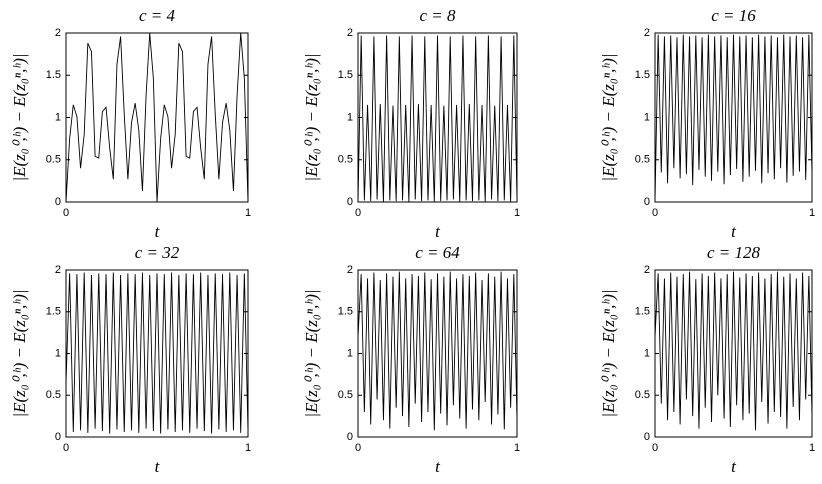 The height and width of the screenshot is (484, 822). I want to click on subplot-title: c = 32, so click(157, 252).